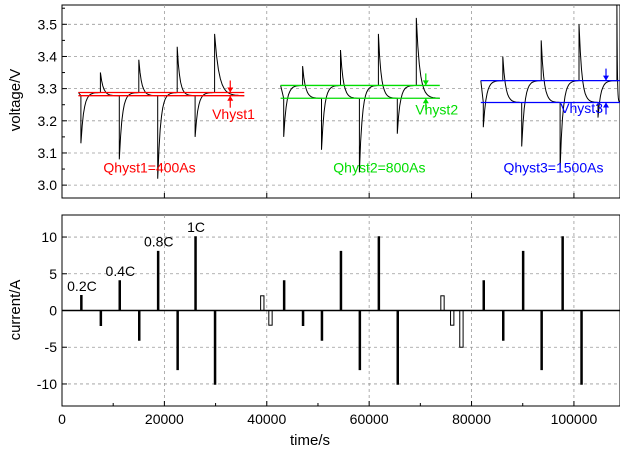 The image size is (620, 450). What do you see at coordinates (53, 274) in the screenshot?
I see `current-tick-label: 5` at bounding box center [53, 274].